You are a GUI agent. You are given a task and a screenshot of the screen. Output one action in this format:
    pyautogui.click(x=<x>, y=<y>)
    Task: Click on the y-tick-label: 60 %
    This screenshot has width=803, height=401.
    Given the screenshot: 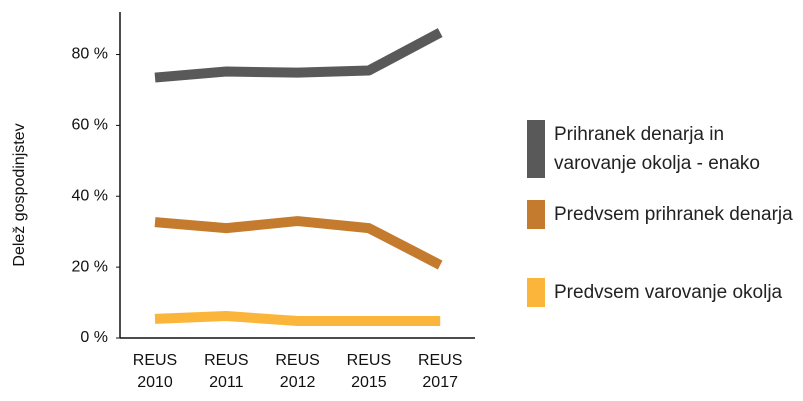 What is the action you would take?
    pyautogui.click(x=90, y=125)
    